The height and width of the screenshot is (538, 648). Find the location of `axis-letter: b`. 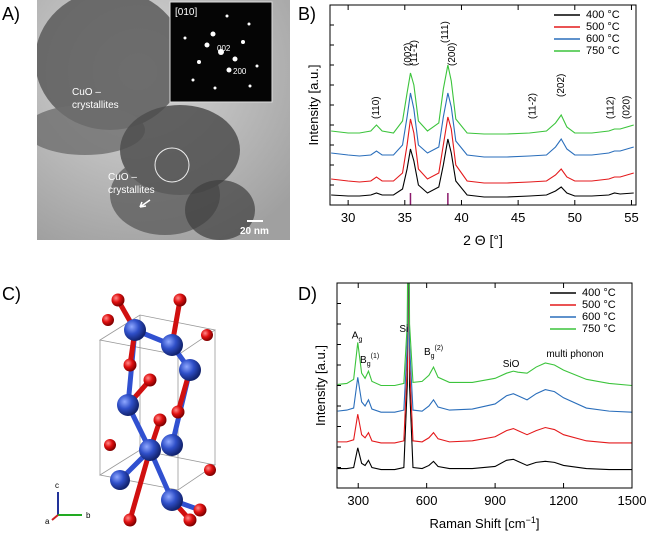

axis-letter: b is located at coordinates (88, 515).